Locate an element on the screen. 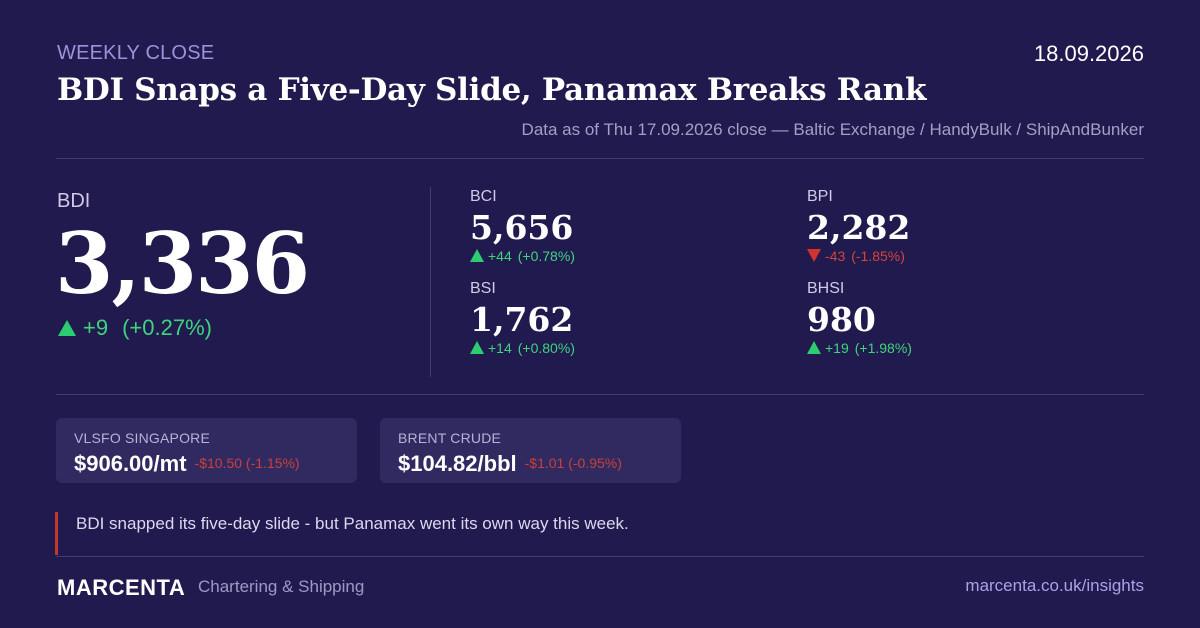 The height and width of the screenshot is (628, 1200). commodity-row: $104.82/bbl -$1.01 (-0.95%) is located at coordinates (531, 464).